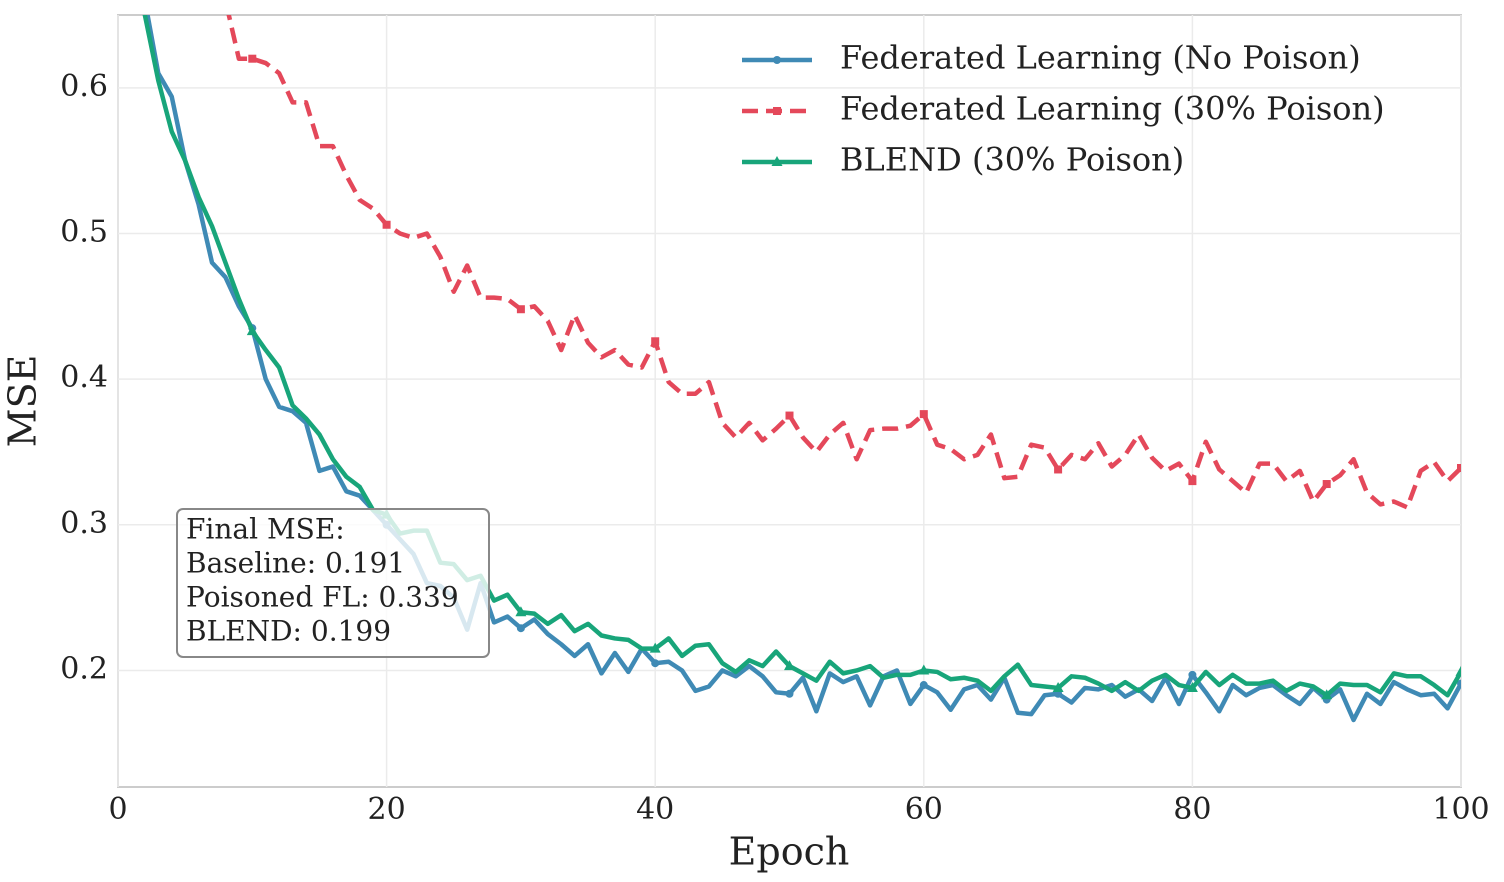 This screenshot has width=1504, height=882. Describe the element at coordinates (1112, 109) in the screenshot. I see `legend-label: Federated Learning (30% Poison)` at that location.